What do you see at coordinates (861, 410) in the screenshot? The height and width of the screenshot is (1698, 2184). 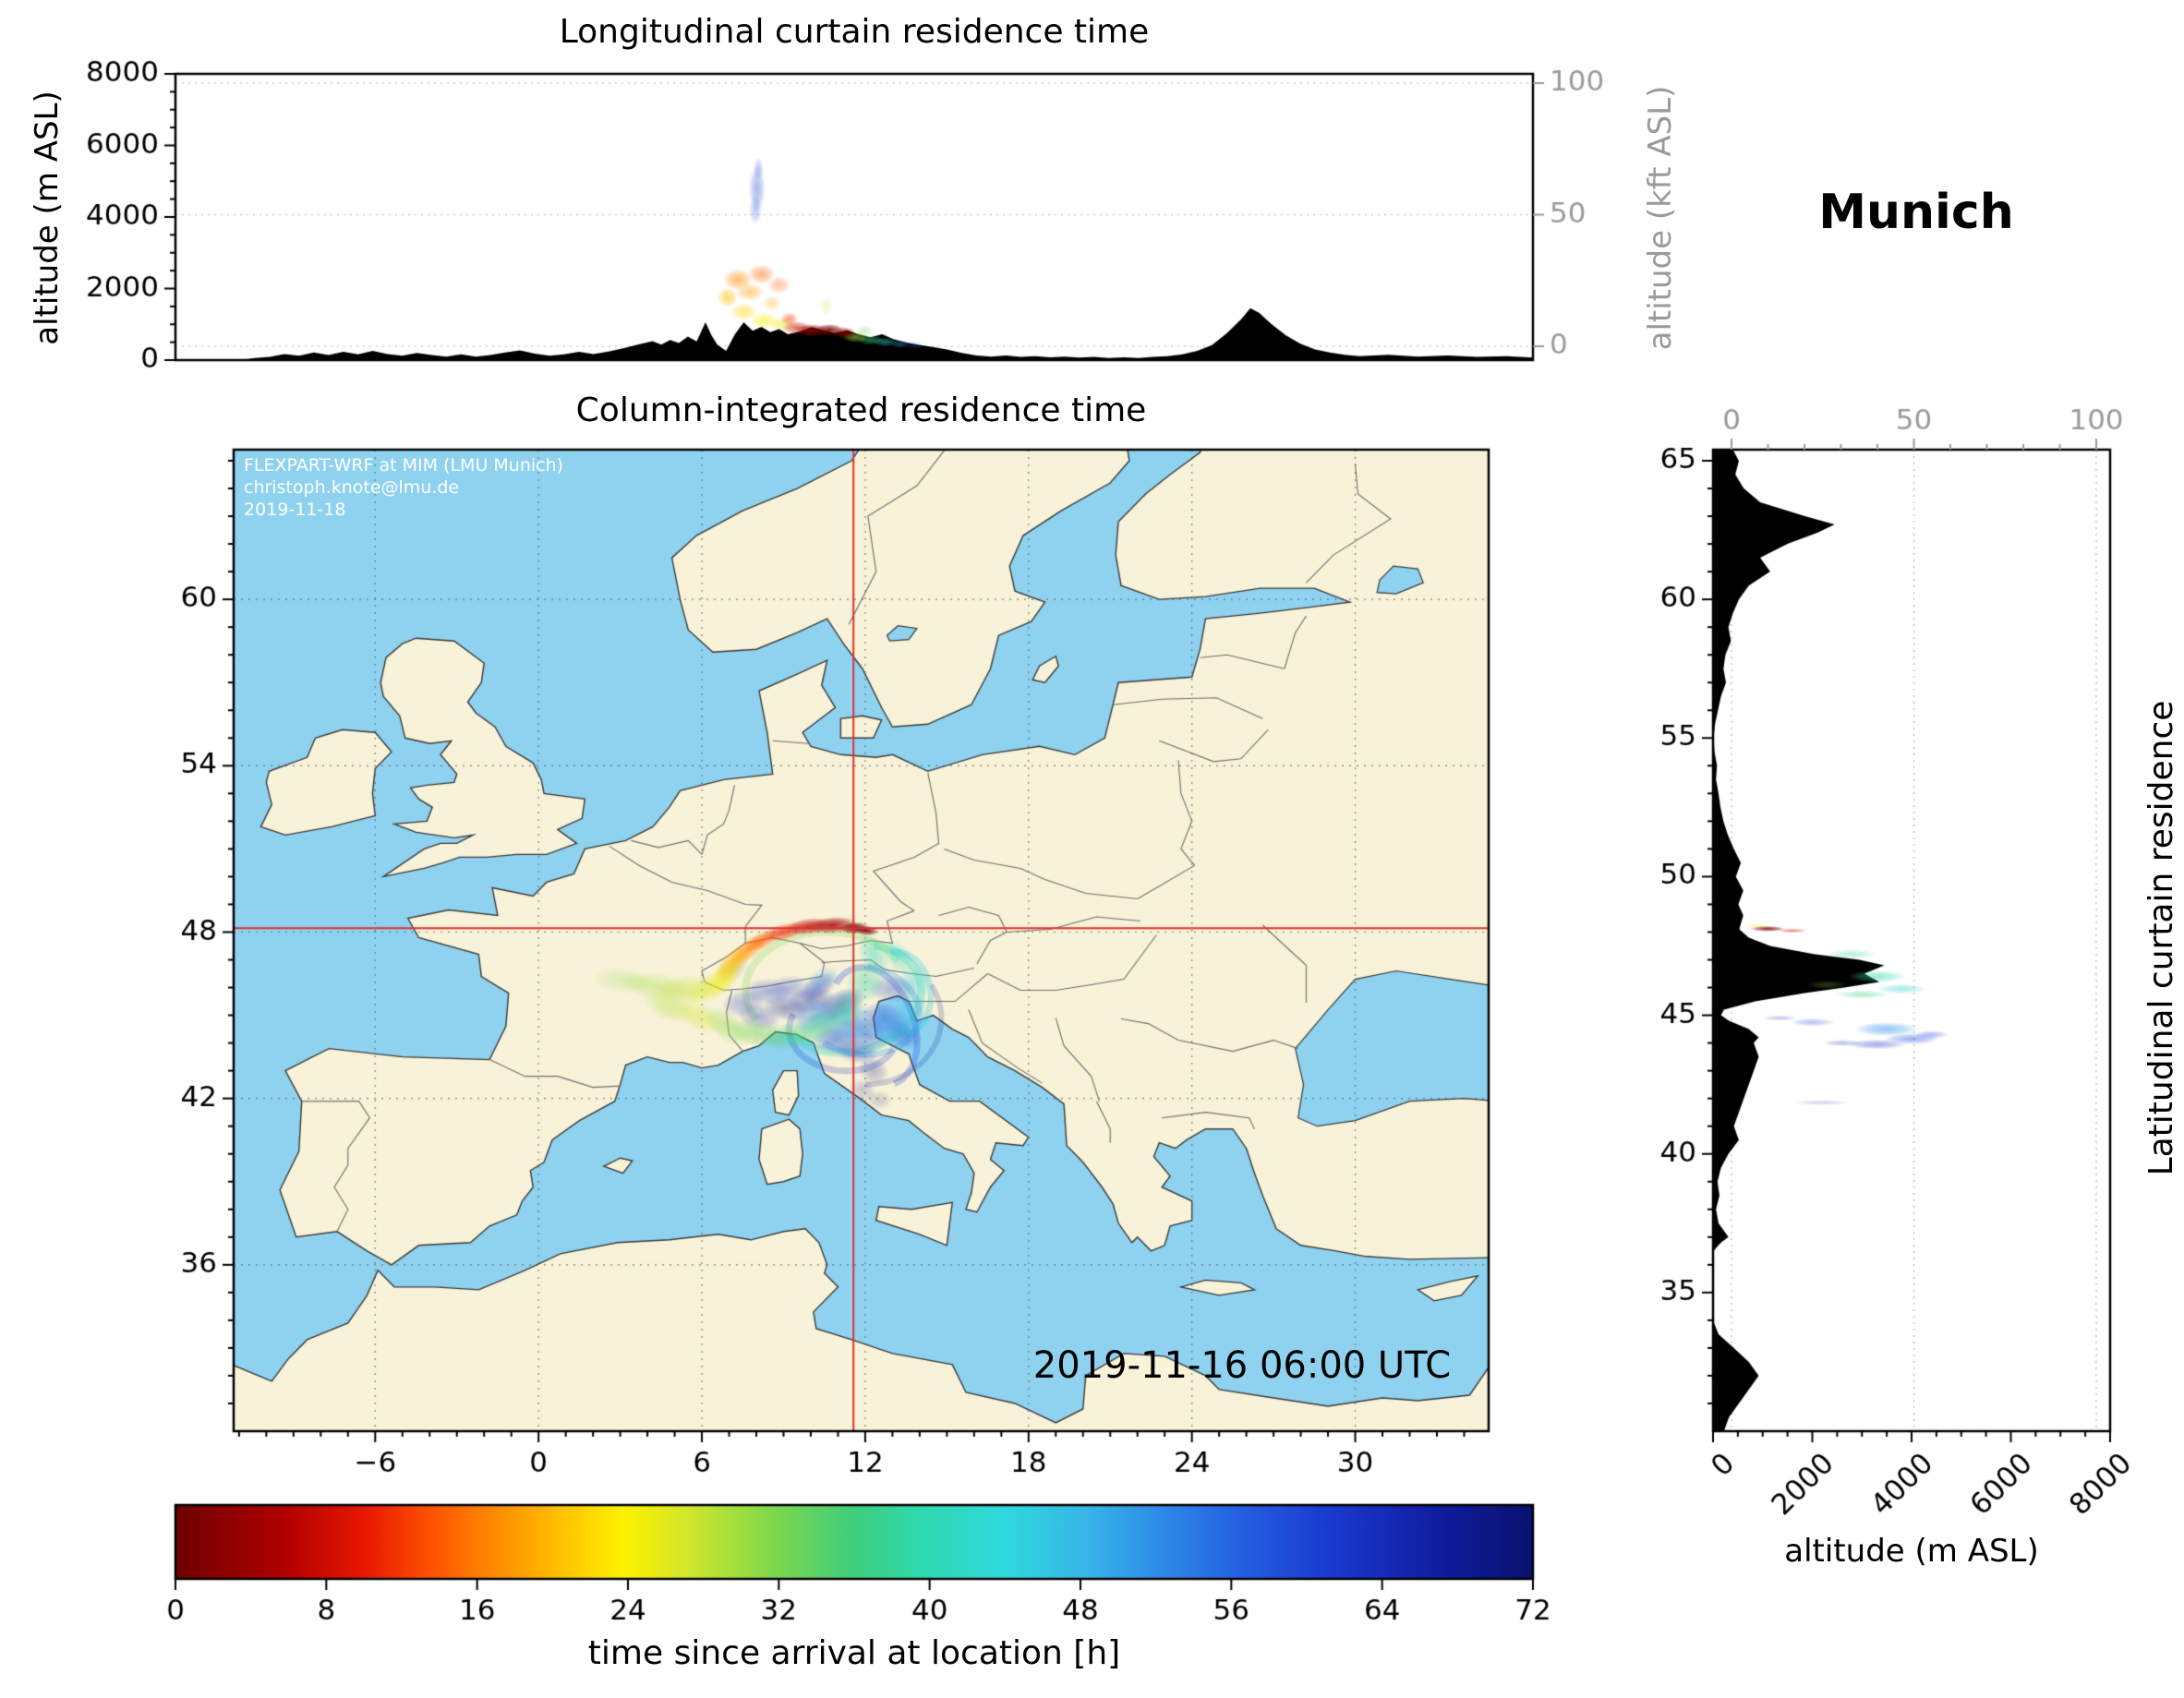 I see `map-title: Column-integrated residence time` at bounding box center [861, 410].